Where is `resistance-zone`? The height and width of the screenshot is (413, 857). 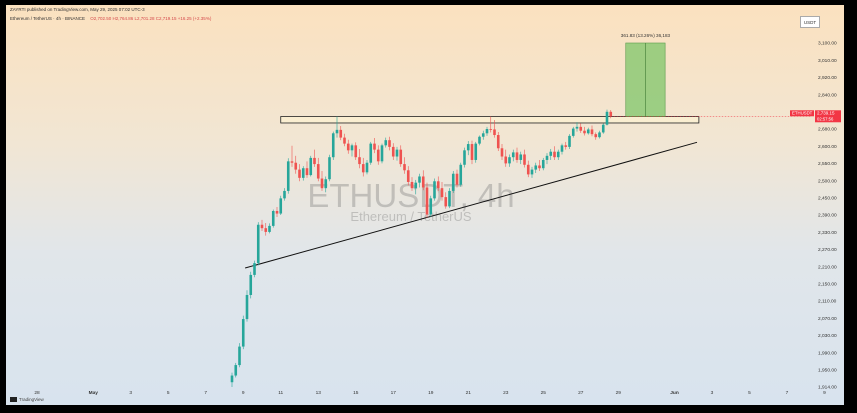 resistance-zone is located at coordinates (490, 120).